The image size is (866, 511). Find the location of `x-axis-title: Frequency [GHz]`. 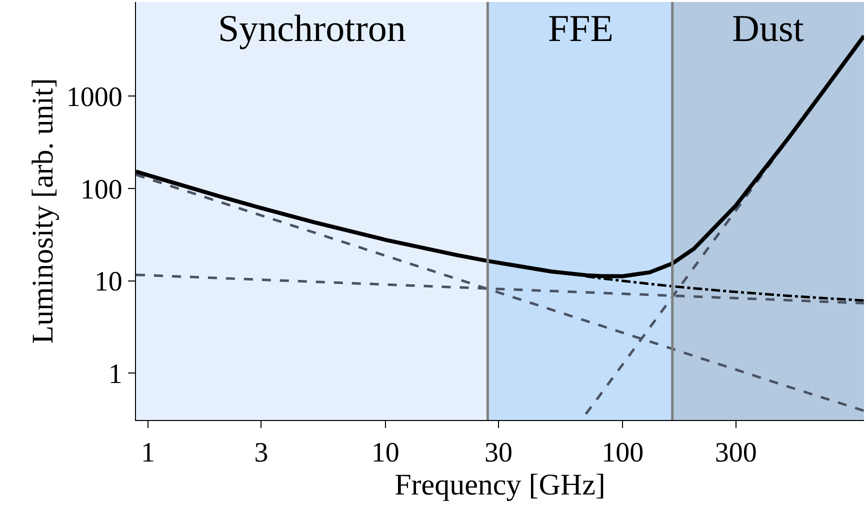

x-axis-title: Frequency [GHz] is located at coordinates (500, 485).